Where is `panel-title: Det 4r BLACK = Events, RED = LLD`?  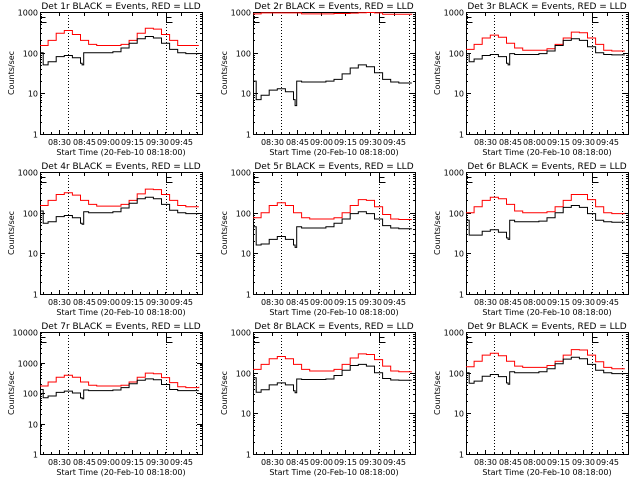 panel-title: Det 4r BLACK = Events, RED = LLD is located at coordinates (120, 167).